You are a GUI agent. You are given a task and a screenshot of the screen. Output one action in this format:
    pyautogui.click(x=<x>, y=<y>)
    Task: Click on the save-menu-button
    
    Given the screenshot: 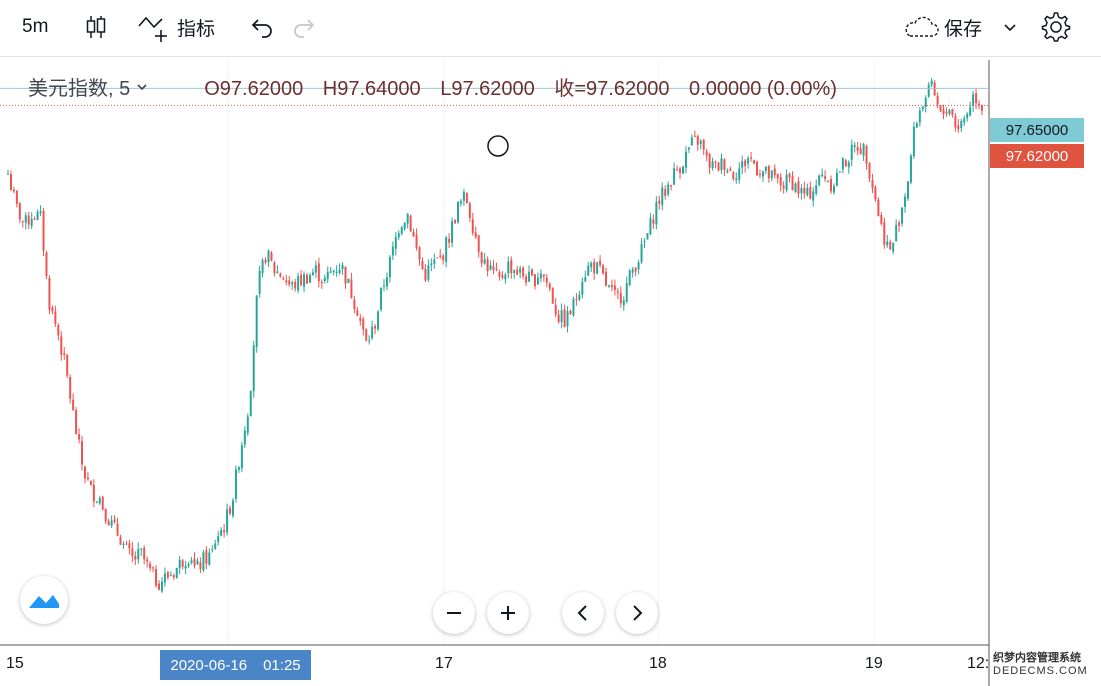 What is the action you would take?
    pyautogui.click(x=1010, y=27)
    